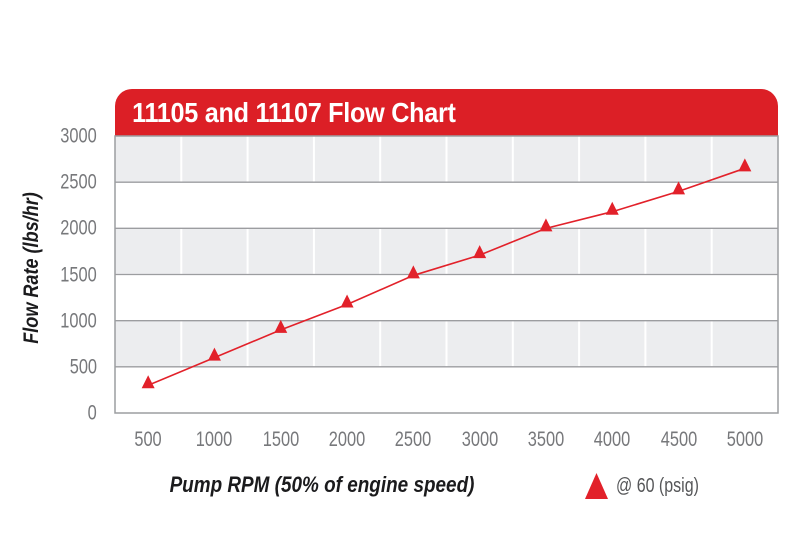 The height and width of the screenshot is (554, 800). Describe the element at coordinates (657, 485) in the screenshot. I see `legend-label: @ 60 (psig)` at that location.